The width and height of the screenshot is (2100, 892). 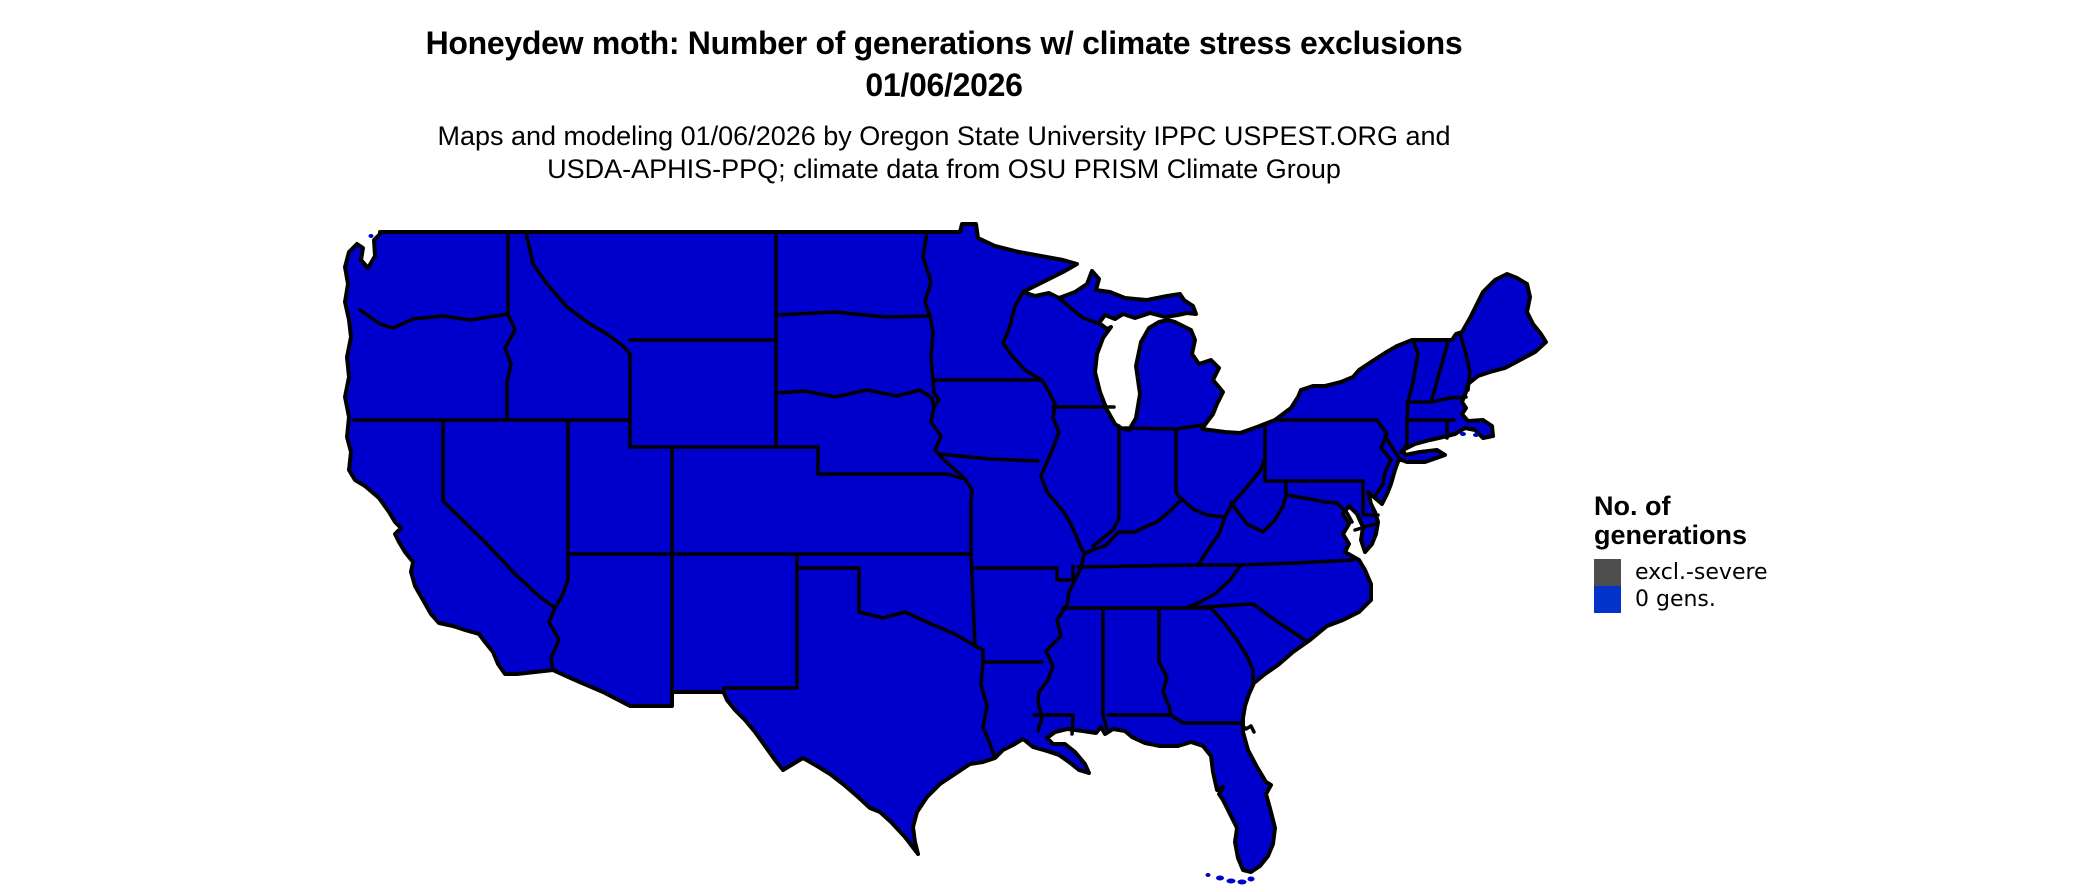 I want to click on legend-title: No. of generations, so click(x=1671, y=520).